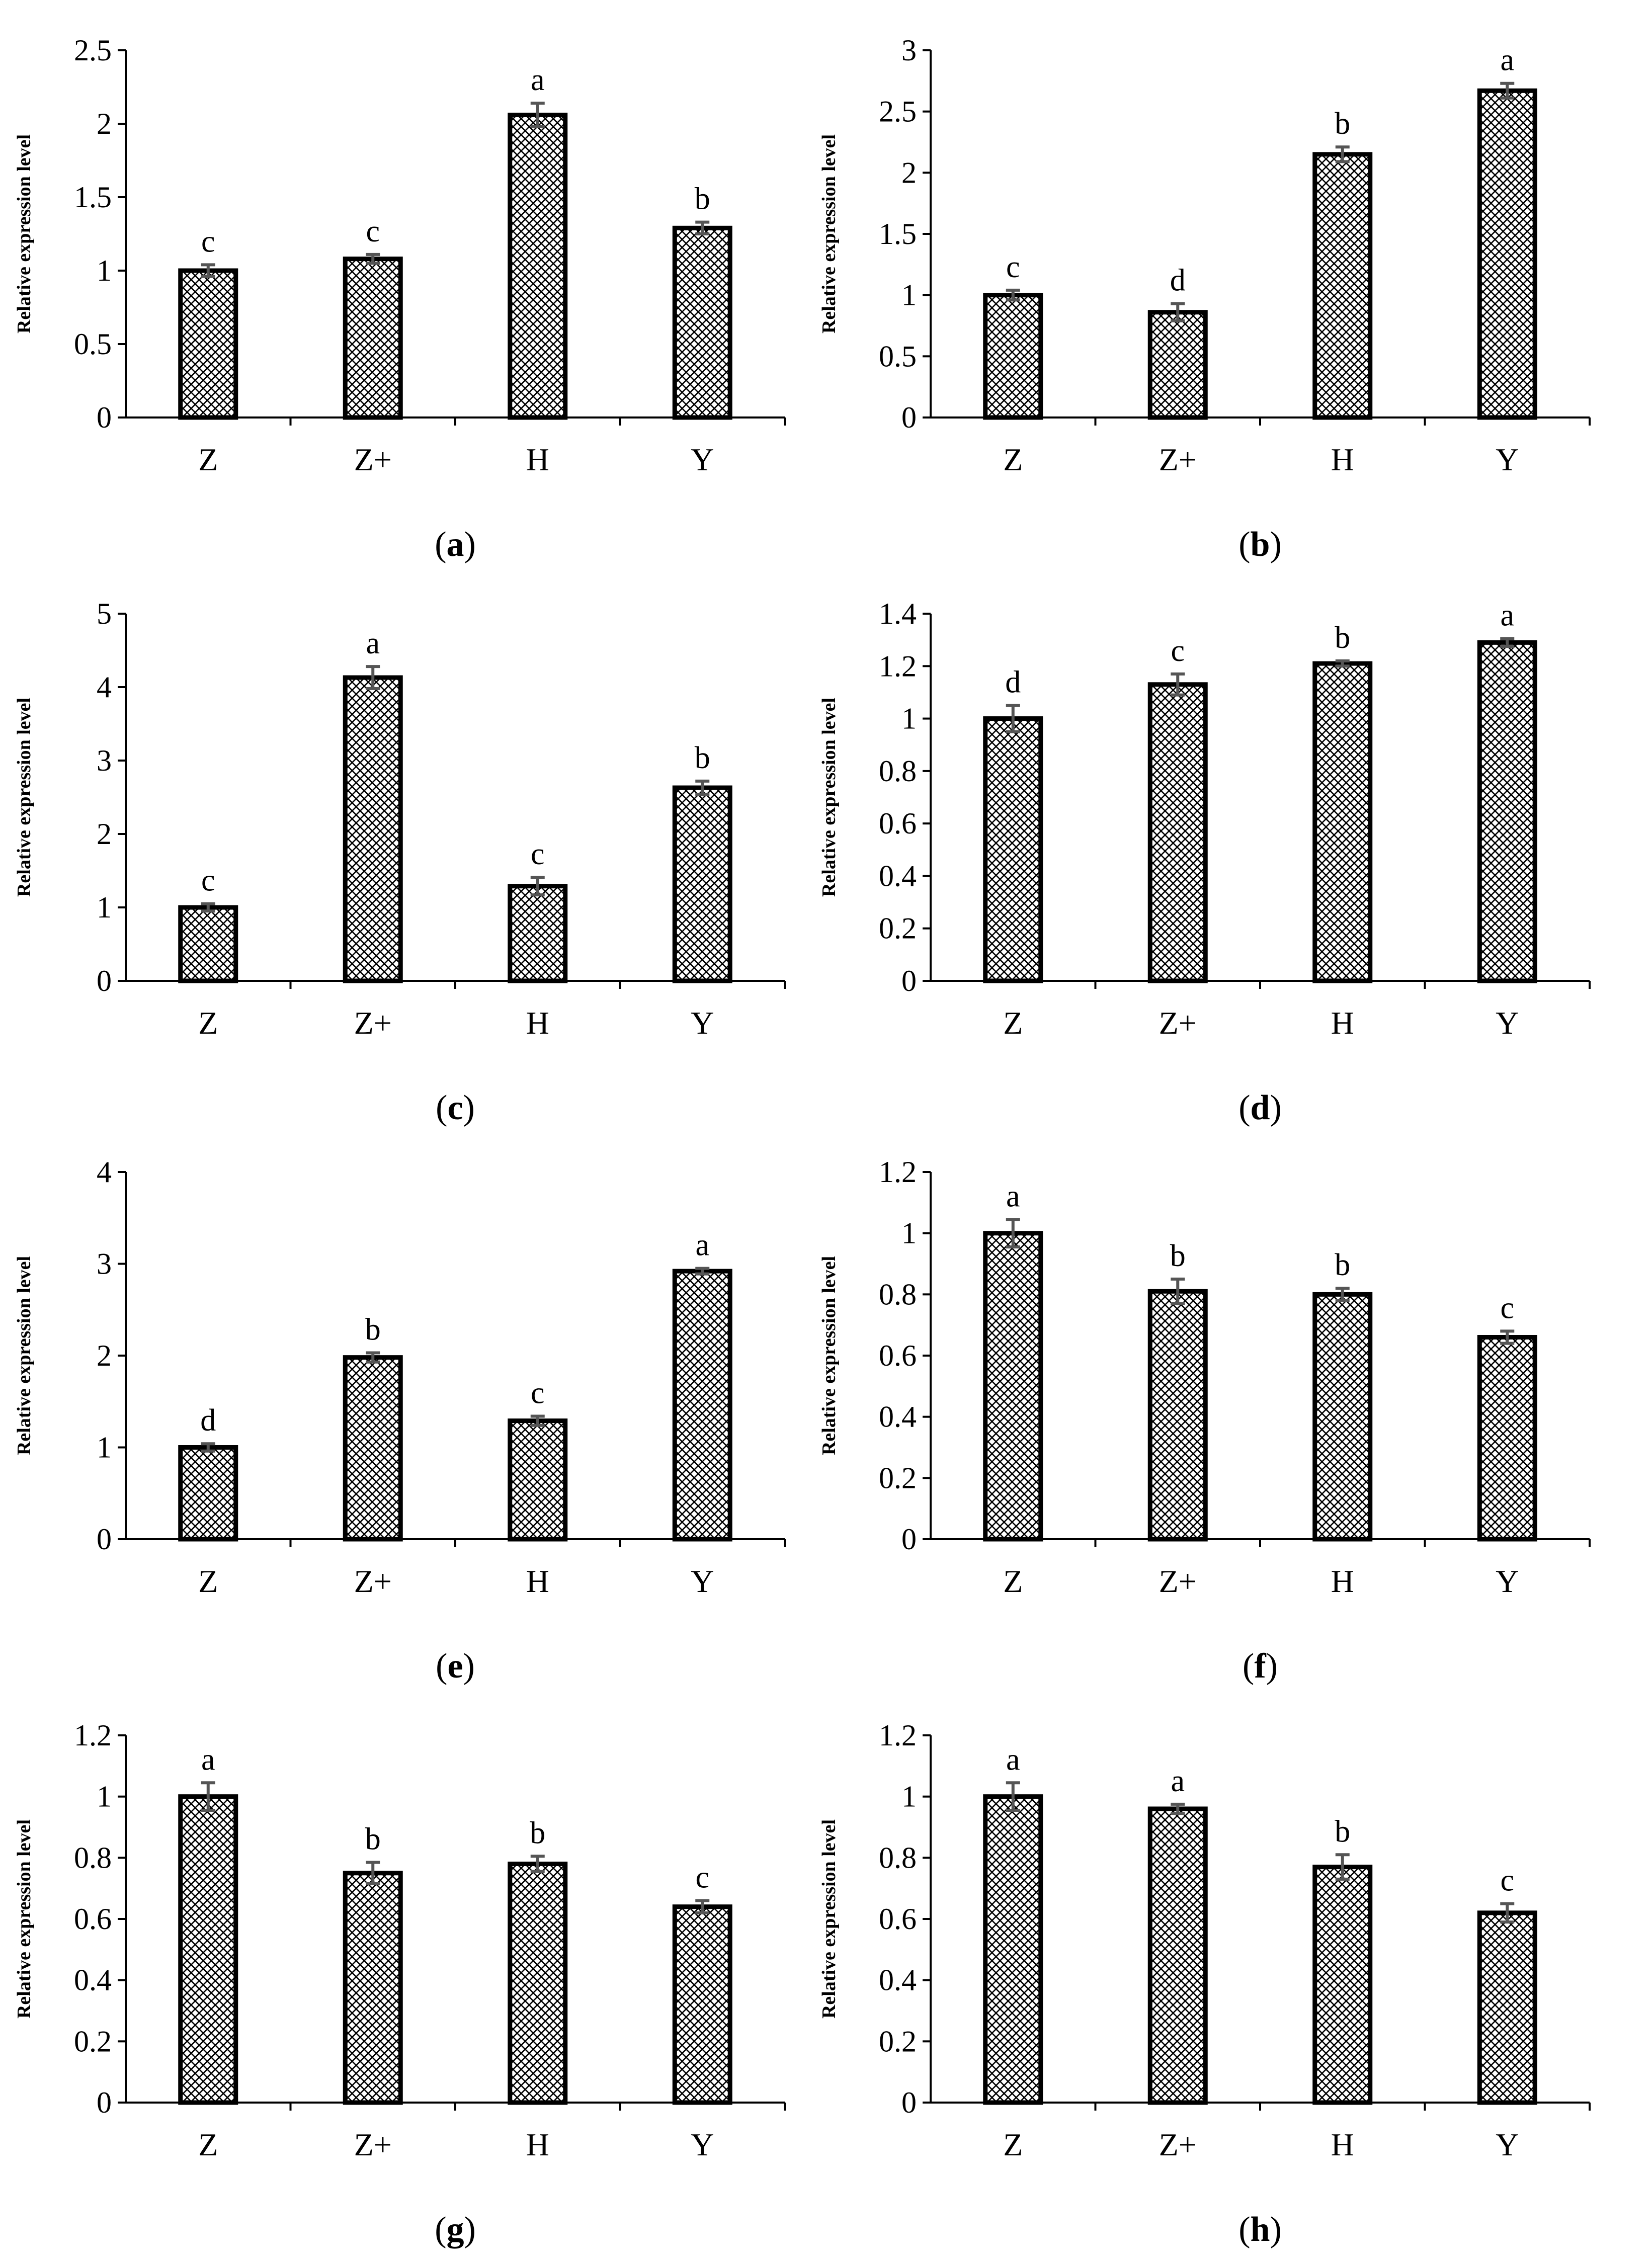 The height and width of the screenshot is (2261, 1652). I want to click on caption-letter: b, so click(1260, 544).